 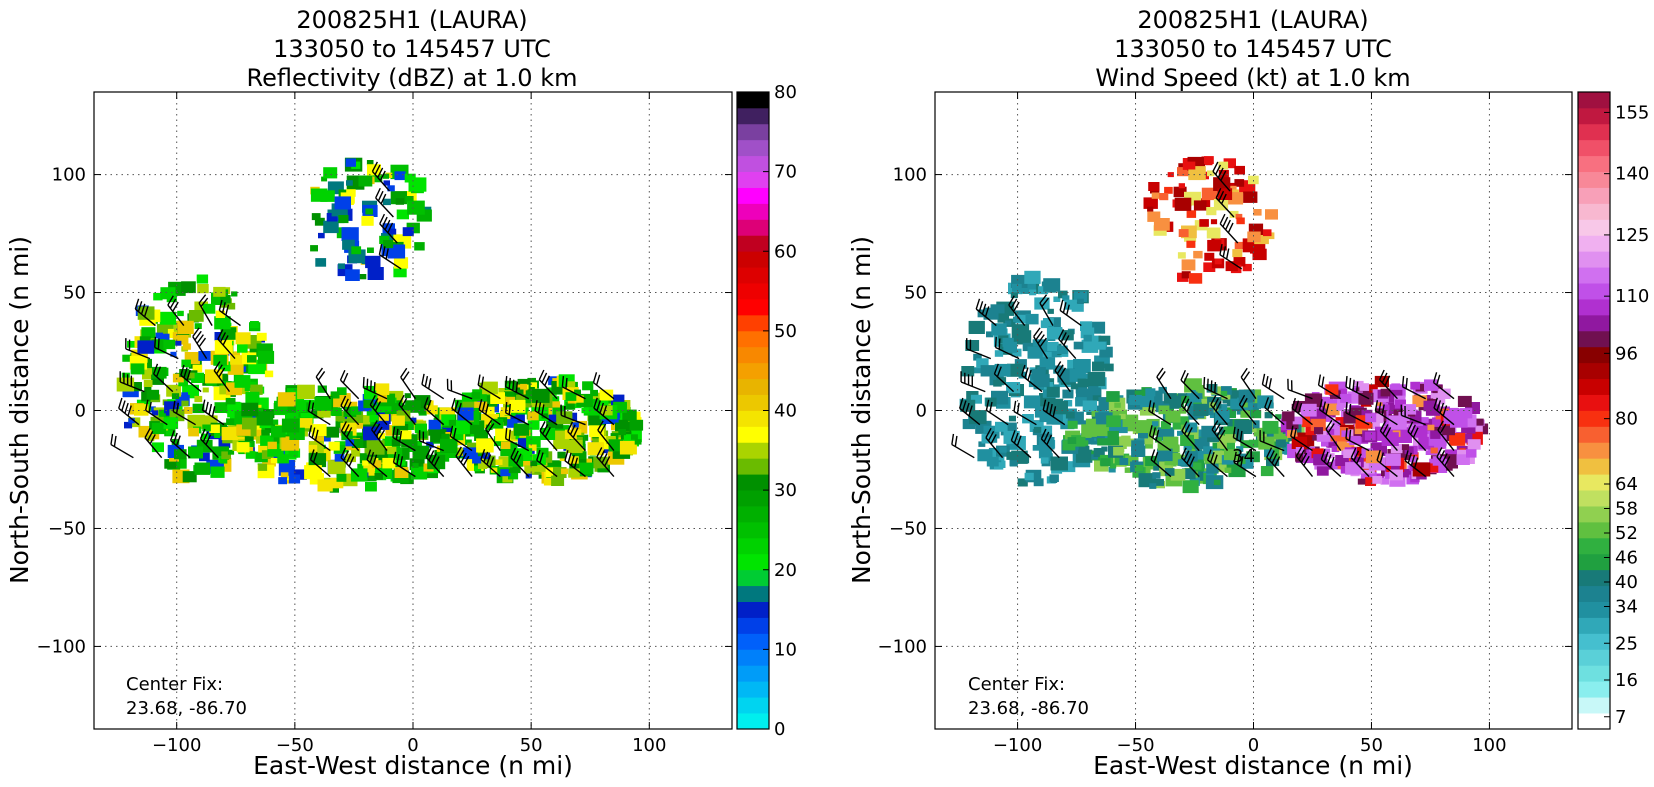 What do you see at coordinates (1626, 353) in the screenshot?
I see `colorbar-tick-label: 96` at bounding box center [1626, 353].